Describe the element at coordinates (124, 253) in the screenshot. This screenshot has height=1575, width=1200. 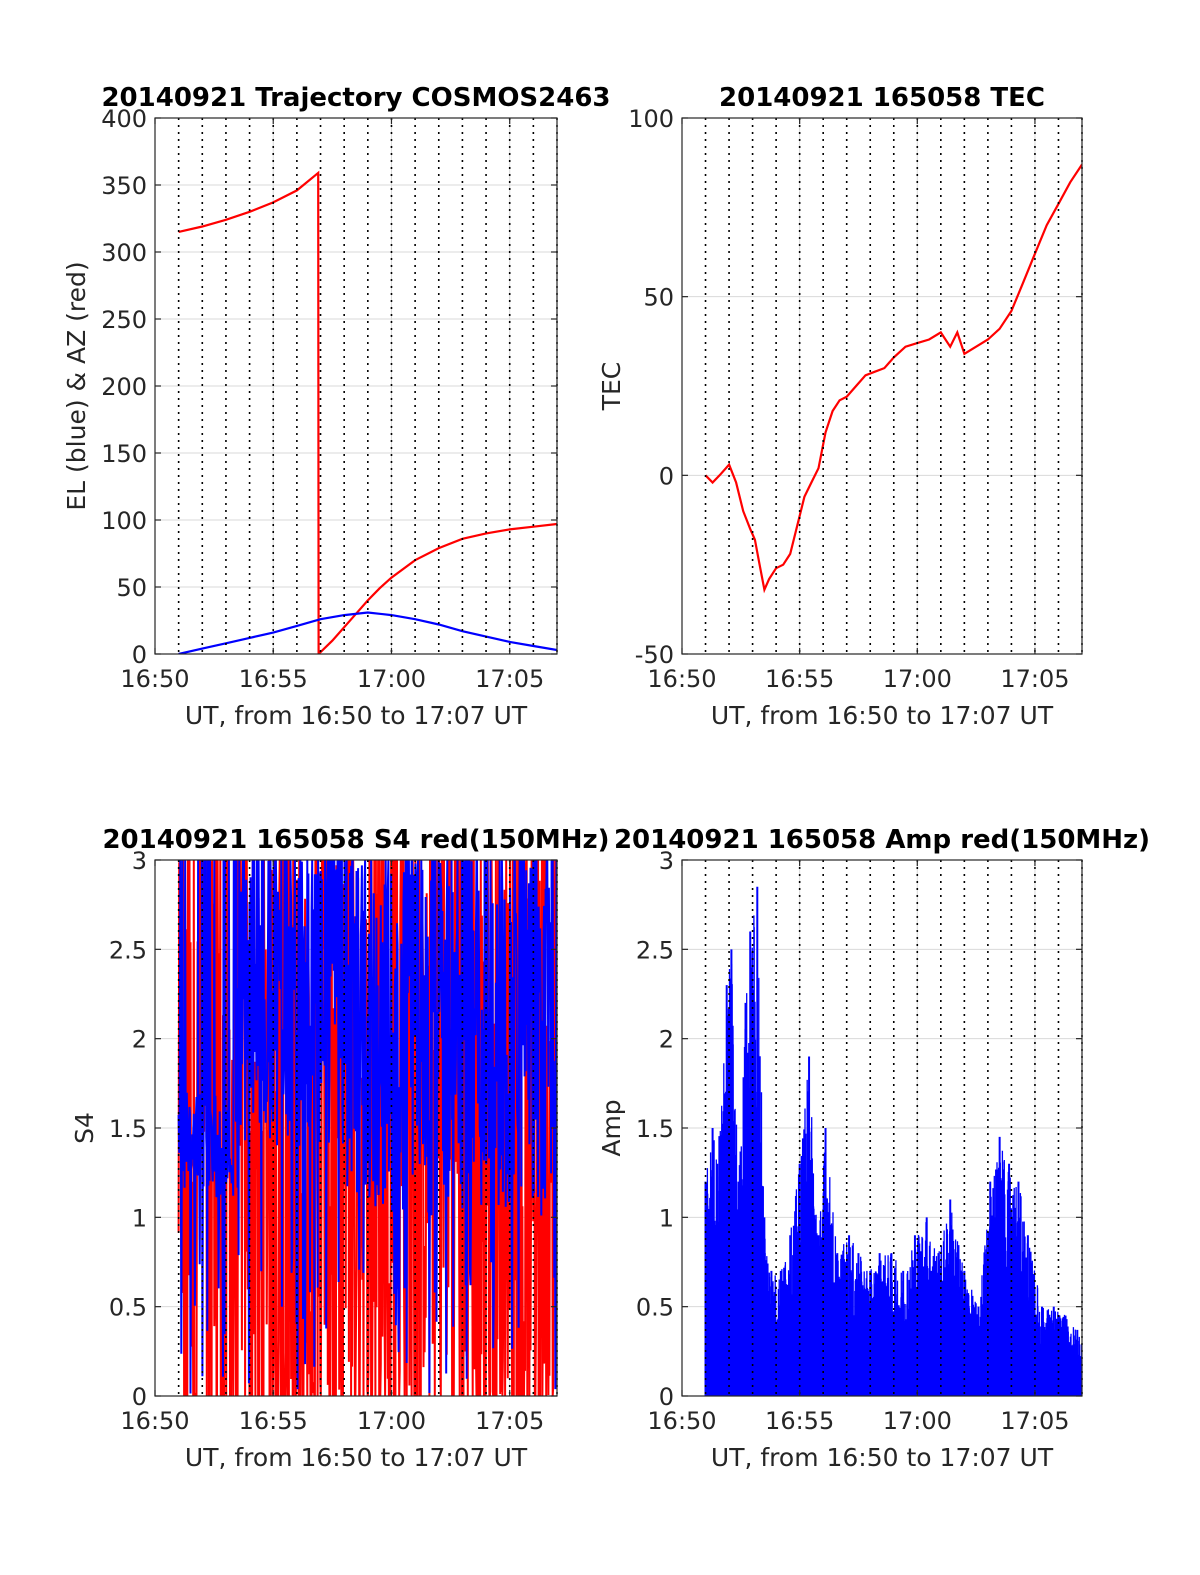
I see `y-tick-label: 300` at that location.